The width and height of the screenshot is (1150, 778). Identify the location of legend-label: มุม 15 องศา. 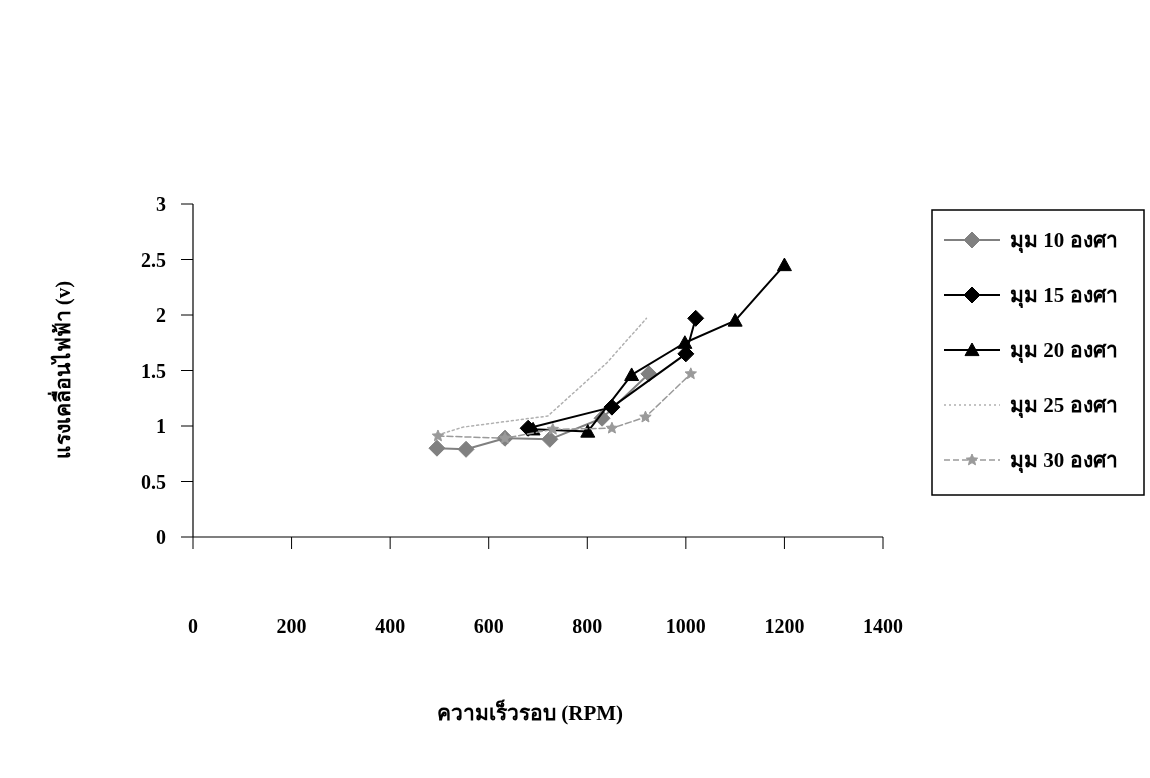
(1064, 296).